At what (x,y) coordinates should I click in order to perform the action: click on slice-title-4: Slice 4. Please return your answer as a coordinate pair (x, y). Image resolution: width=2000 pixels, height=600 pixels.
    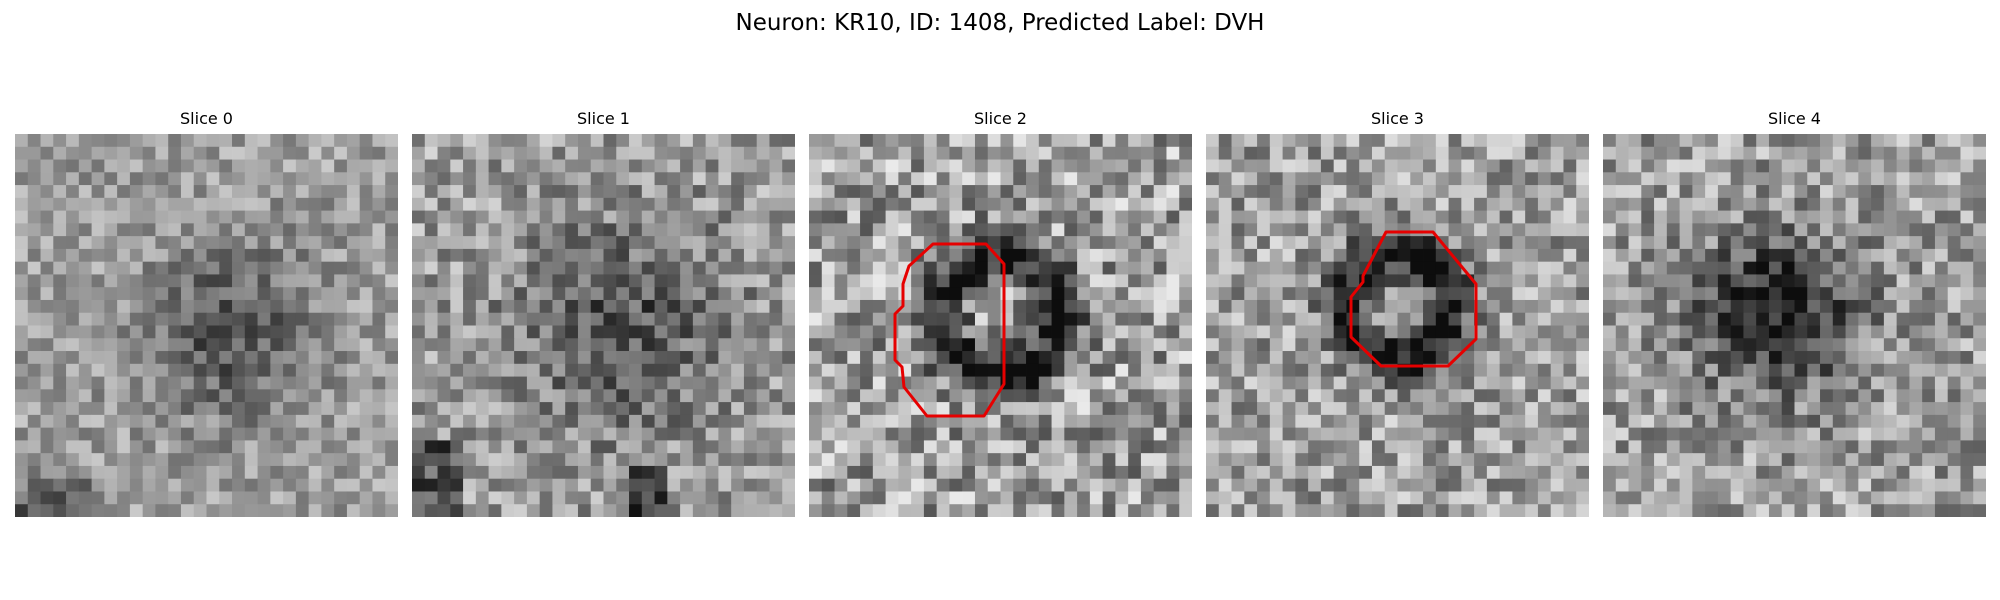
    Looking at the image, I should click on (1794, 118).